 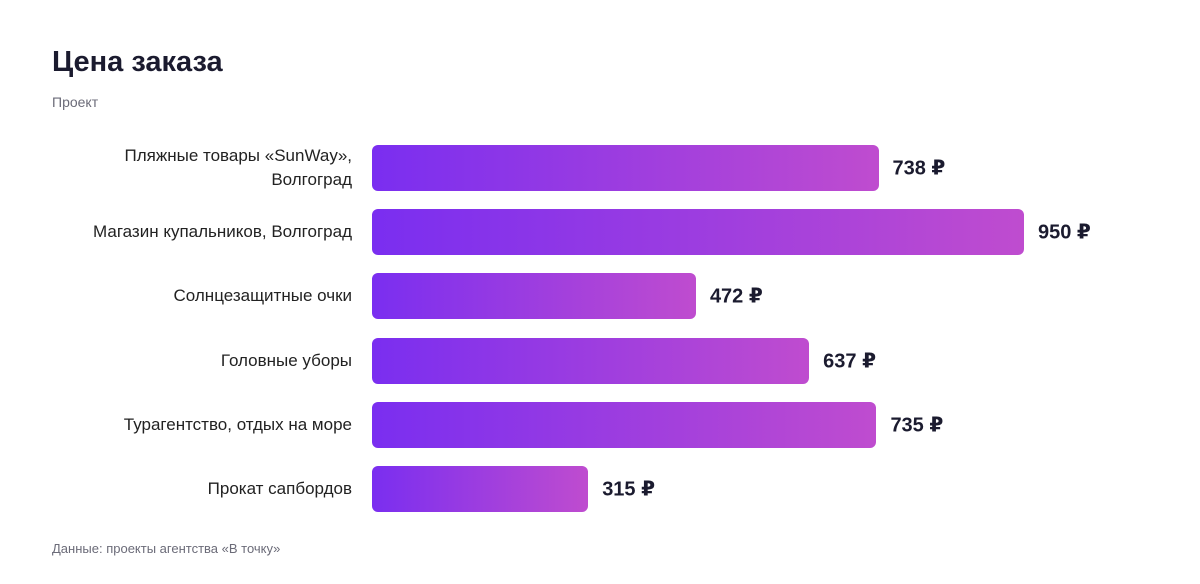 I want to click on value-label: 735 ₽, so click(x=917, y=425).